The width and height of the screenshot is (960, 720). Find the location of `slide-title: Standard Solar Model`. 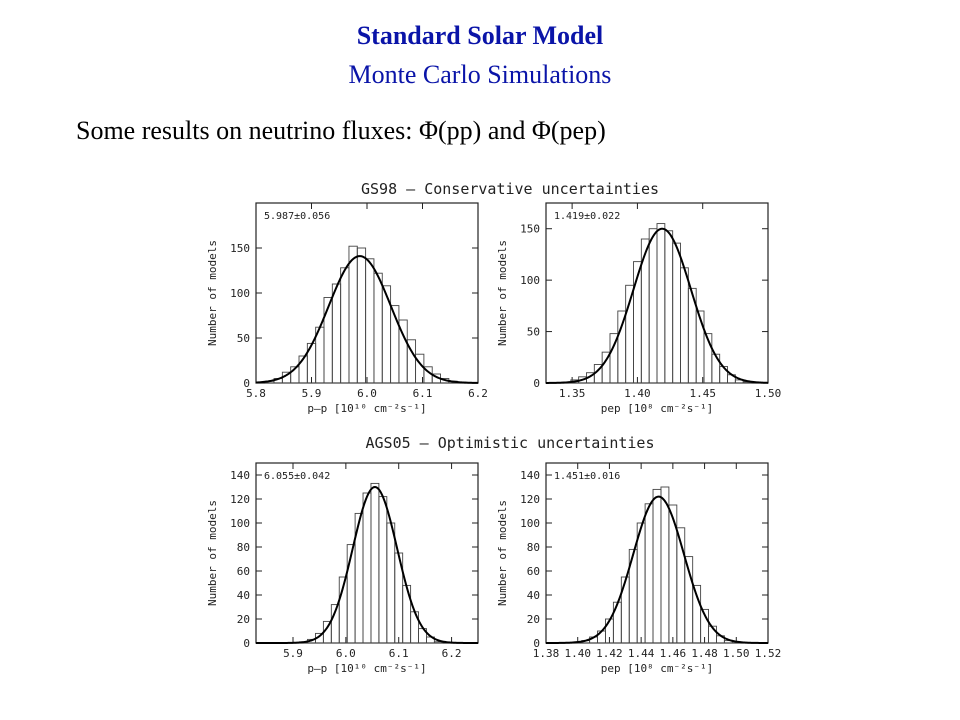

slide-title: Standard Solar Model is located at coordinates (480, 35).